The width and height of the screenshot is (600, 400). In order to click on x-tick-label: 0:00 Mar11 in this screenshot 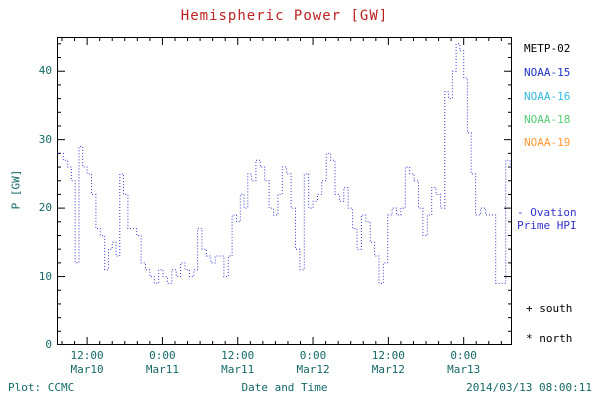, I will do `click(162, 363)`.